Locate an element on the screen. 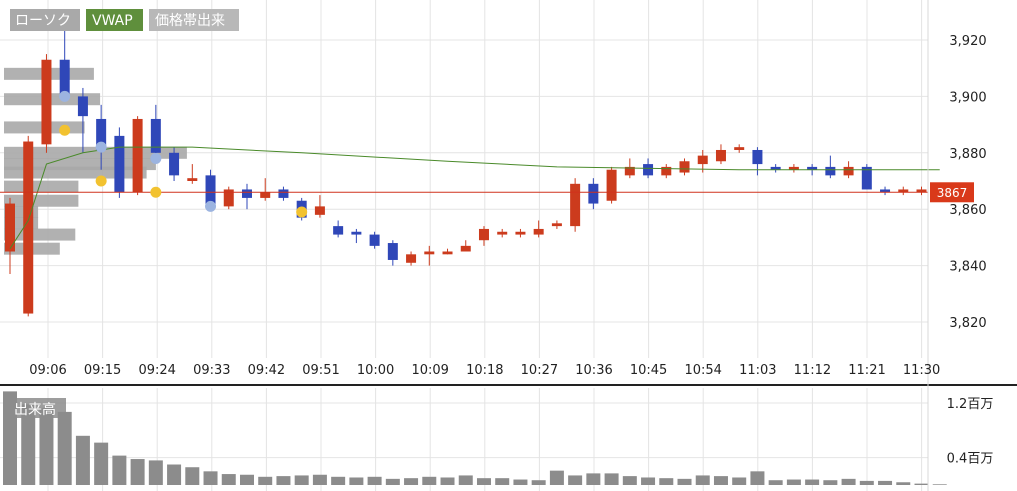  price-tick-label: 3,920 is located at coordinates (967, 41).